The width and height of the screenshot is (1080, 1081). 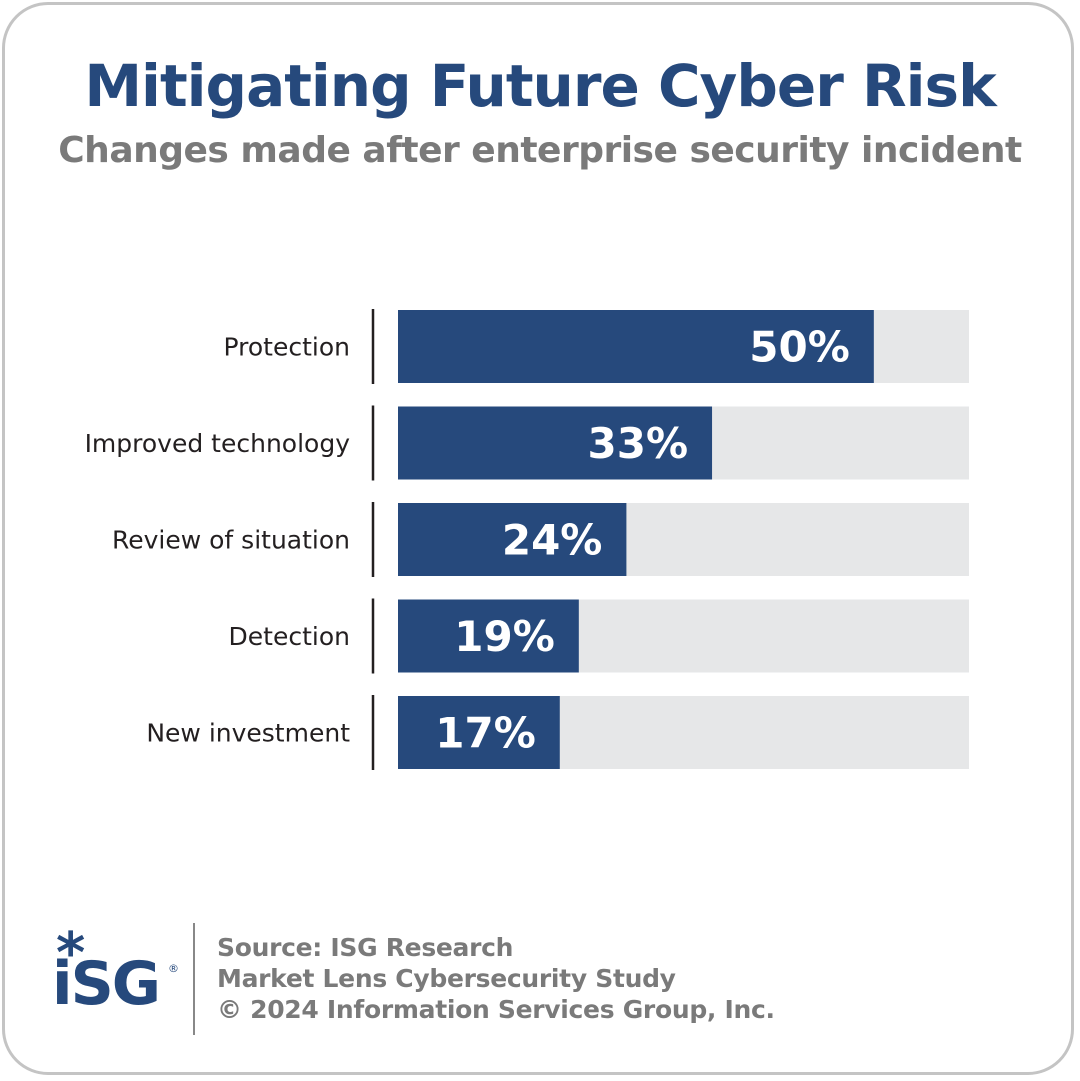 I want to click on footer-divider, so click(x=194, y=979).